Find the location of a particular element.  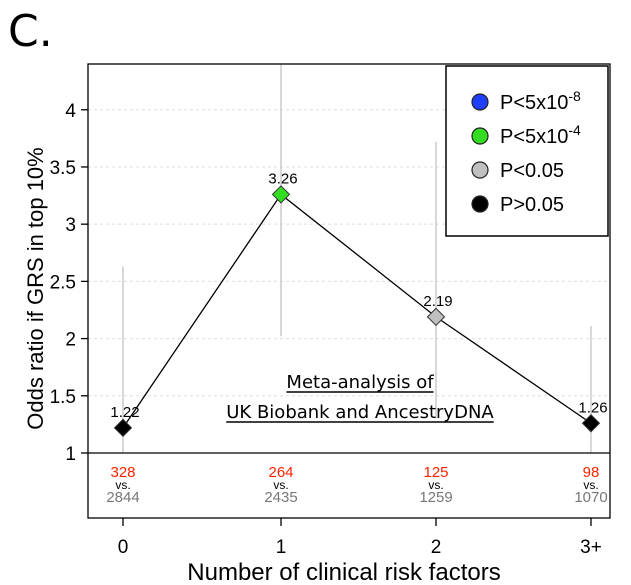

legend-label: P<5x10-8 is located at coordinates (540, 101).